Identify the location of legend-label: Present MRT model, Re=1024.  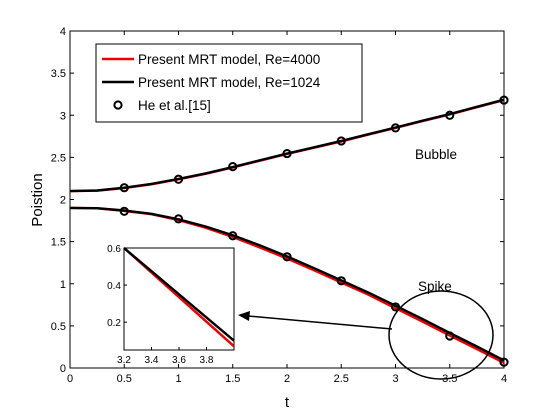
(229, 82).